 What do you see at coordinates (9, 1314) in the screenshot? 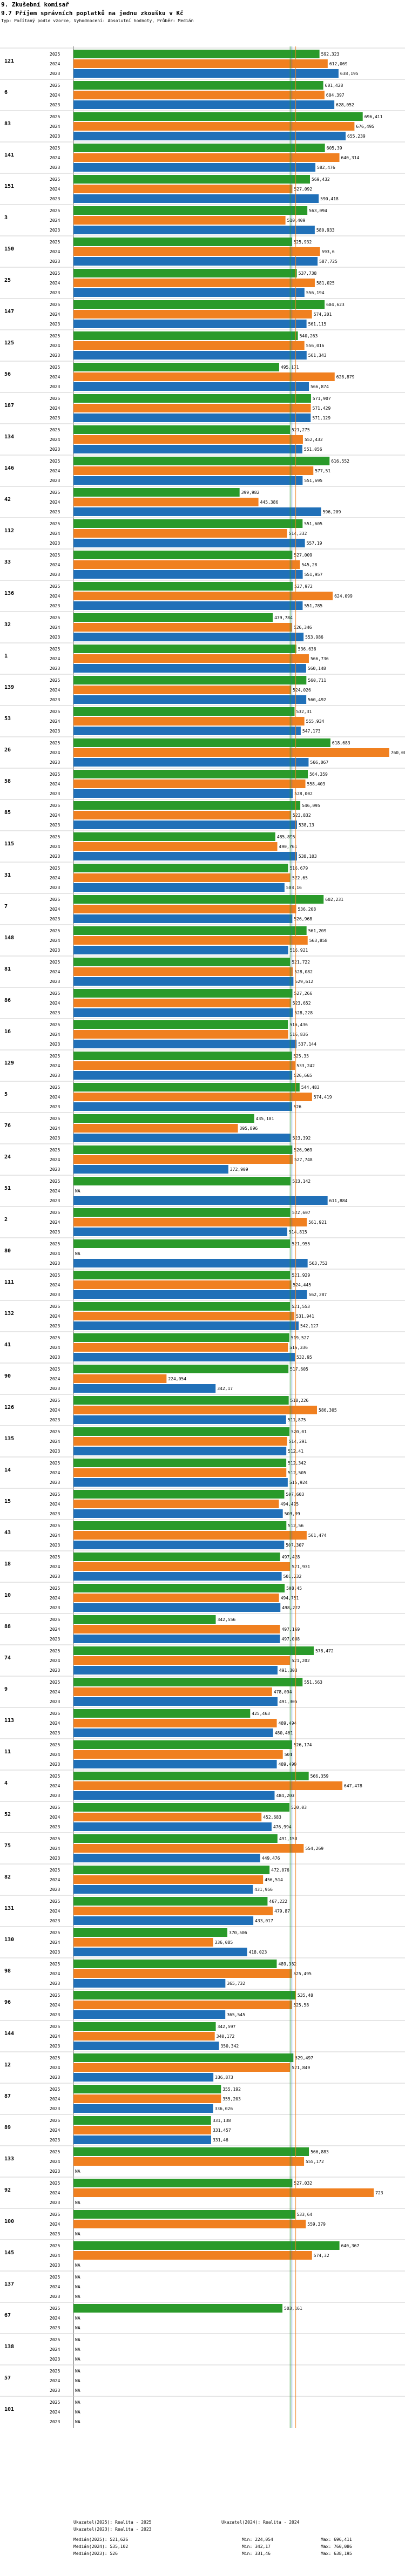
I see `category-label: 132` at bounding box center [9, 1314].